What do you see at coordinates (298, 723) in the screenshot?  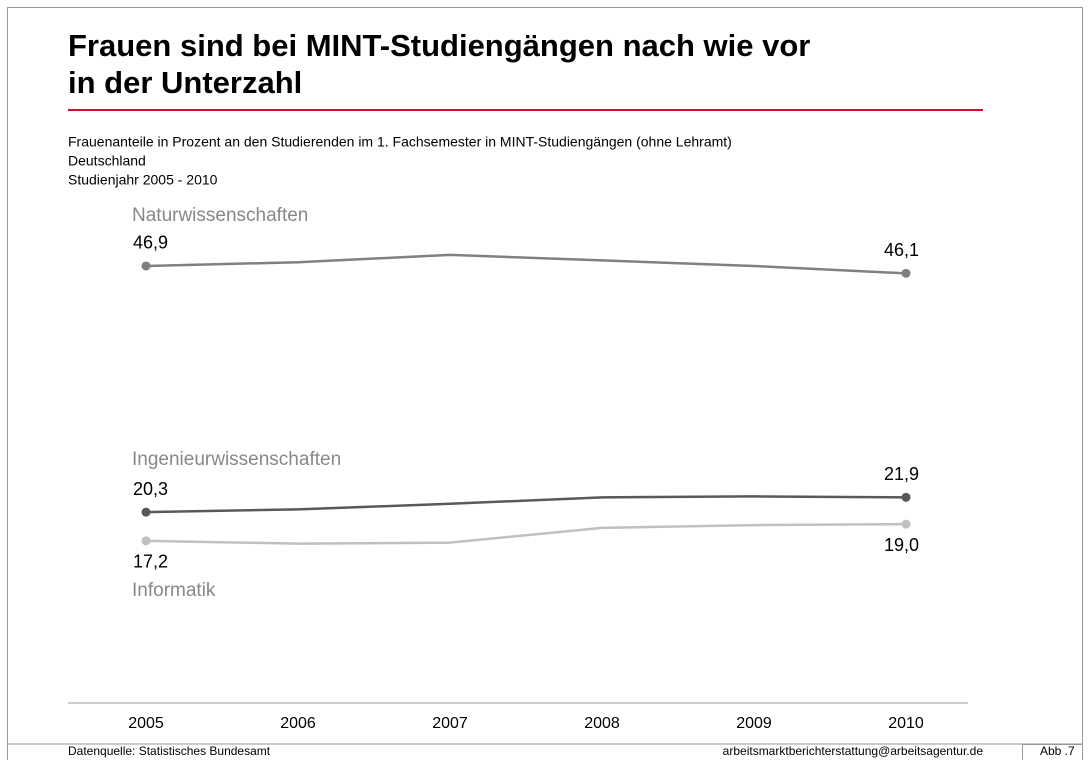 I see `x-tick-label: 2006` at bounding box center [298, 723].